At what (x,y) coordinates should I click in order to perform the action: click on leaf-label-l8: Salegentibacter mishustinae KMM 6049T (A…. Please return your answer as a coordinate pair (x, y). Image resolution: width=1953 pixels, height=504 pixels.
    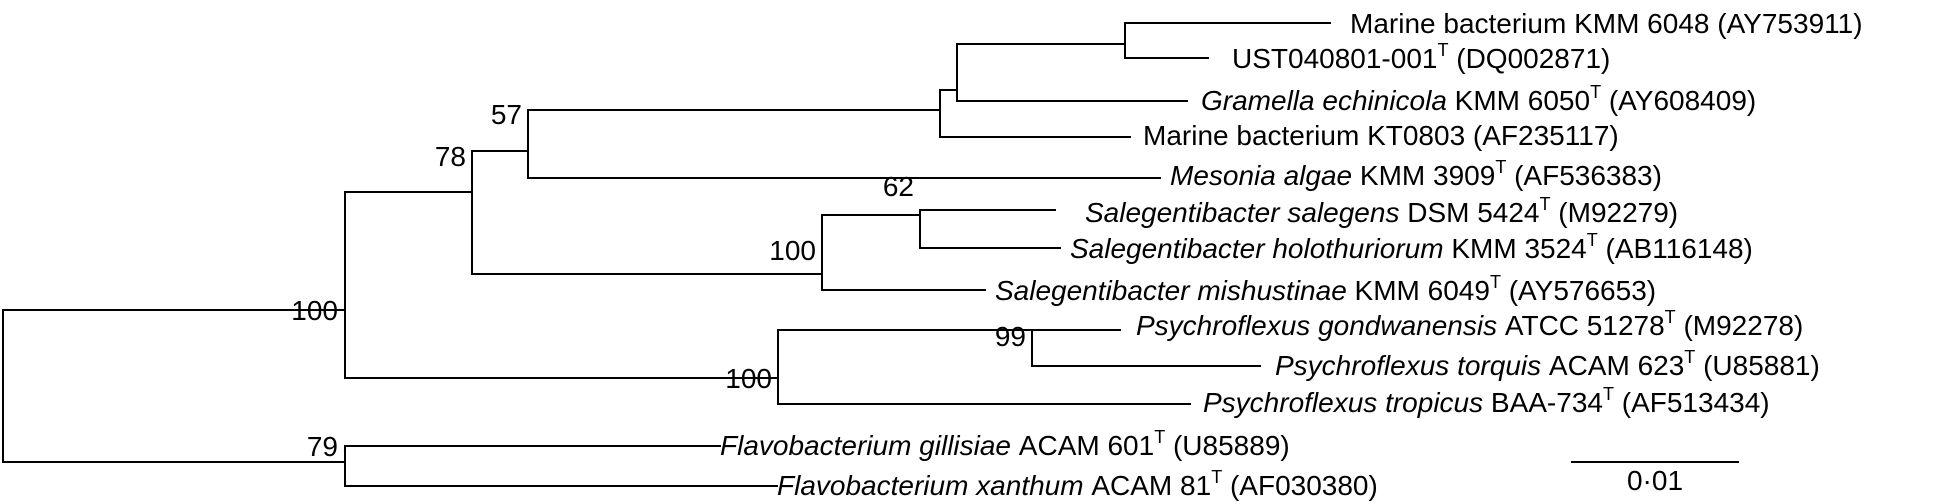
    Looking at the image, I should click on (1325, 289).